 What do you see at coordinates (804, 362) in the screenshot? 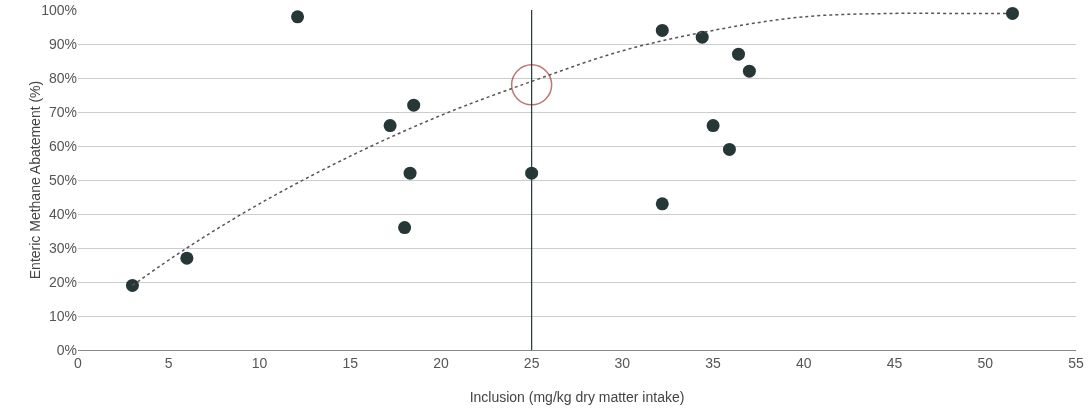
I see `x-tick-label: 40` at bounding box center [804, 362].